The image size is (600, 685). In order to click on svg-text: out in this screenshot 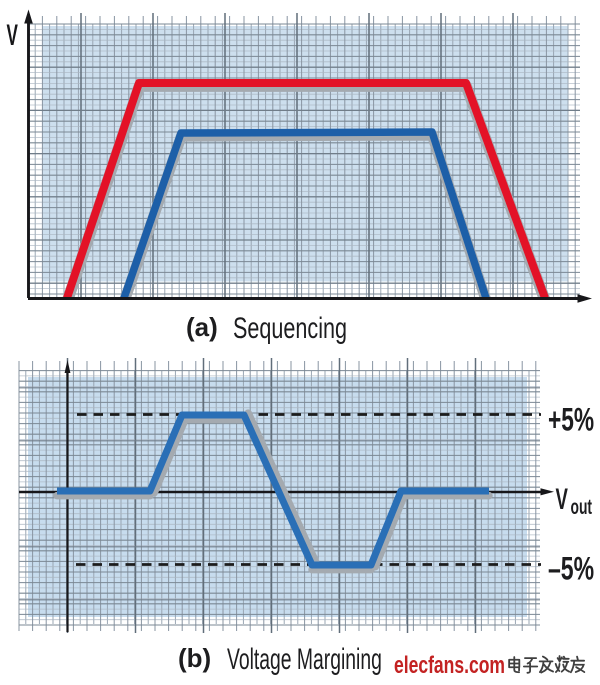, I will do `click(582, 507)`.